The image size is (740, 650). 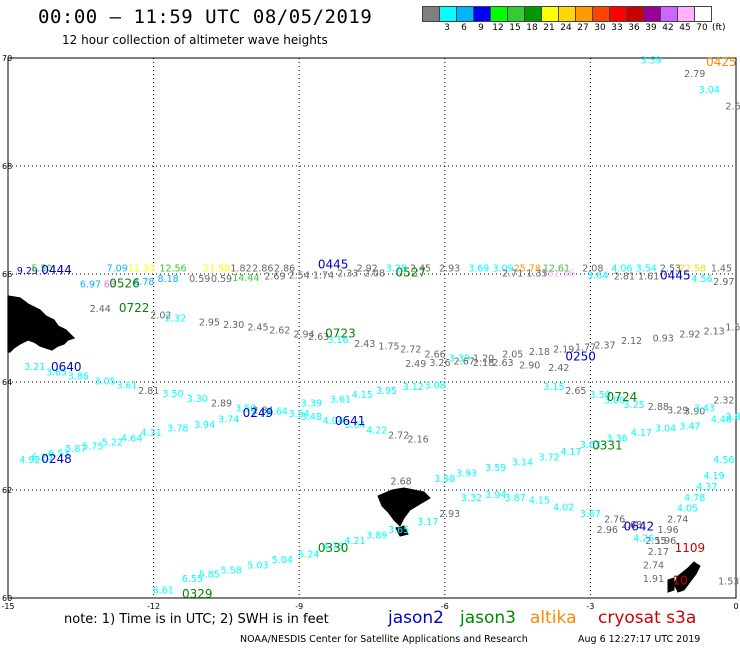 I want to click on legend-entry-2: altika, so click(x=553, y=618).